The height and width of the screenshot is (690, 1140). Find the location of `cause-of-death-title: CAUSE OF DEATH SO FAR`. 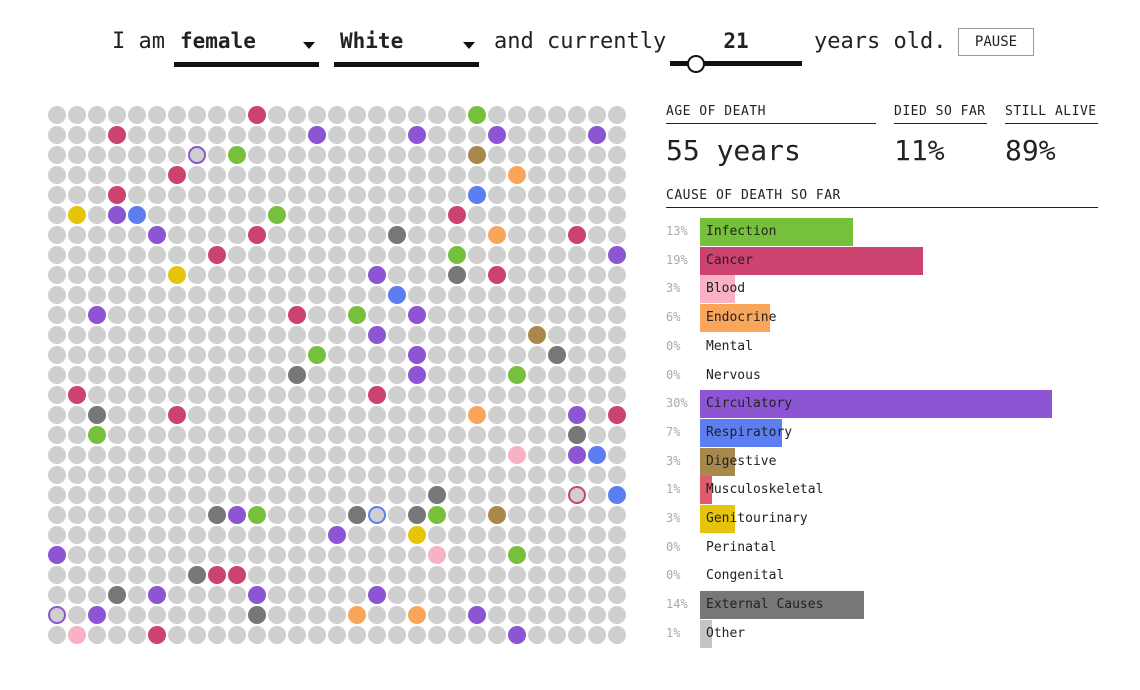

cause-of-death-title: CAUSE OF DEATH SO FAR is located at coordinates (882, 198).